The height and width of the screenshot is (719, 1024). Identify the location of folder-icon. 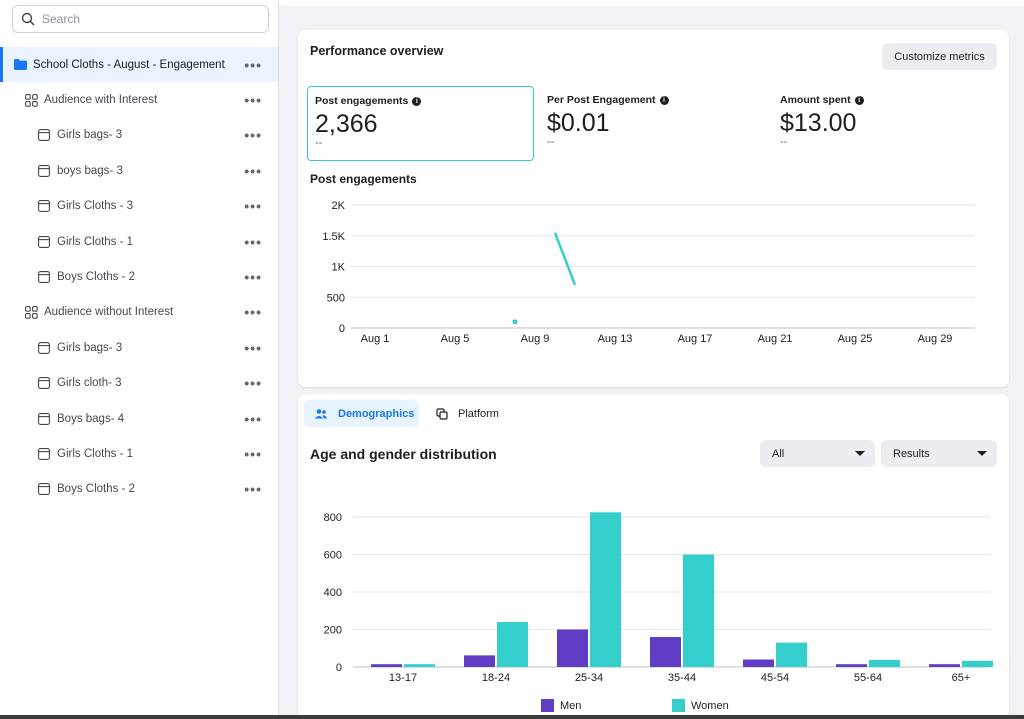
(20, 65).